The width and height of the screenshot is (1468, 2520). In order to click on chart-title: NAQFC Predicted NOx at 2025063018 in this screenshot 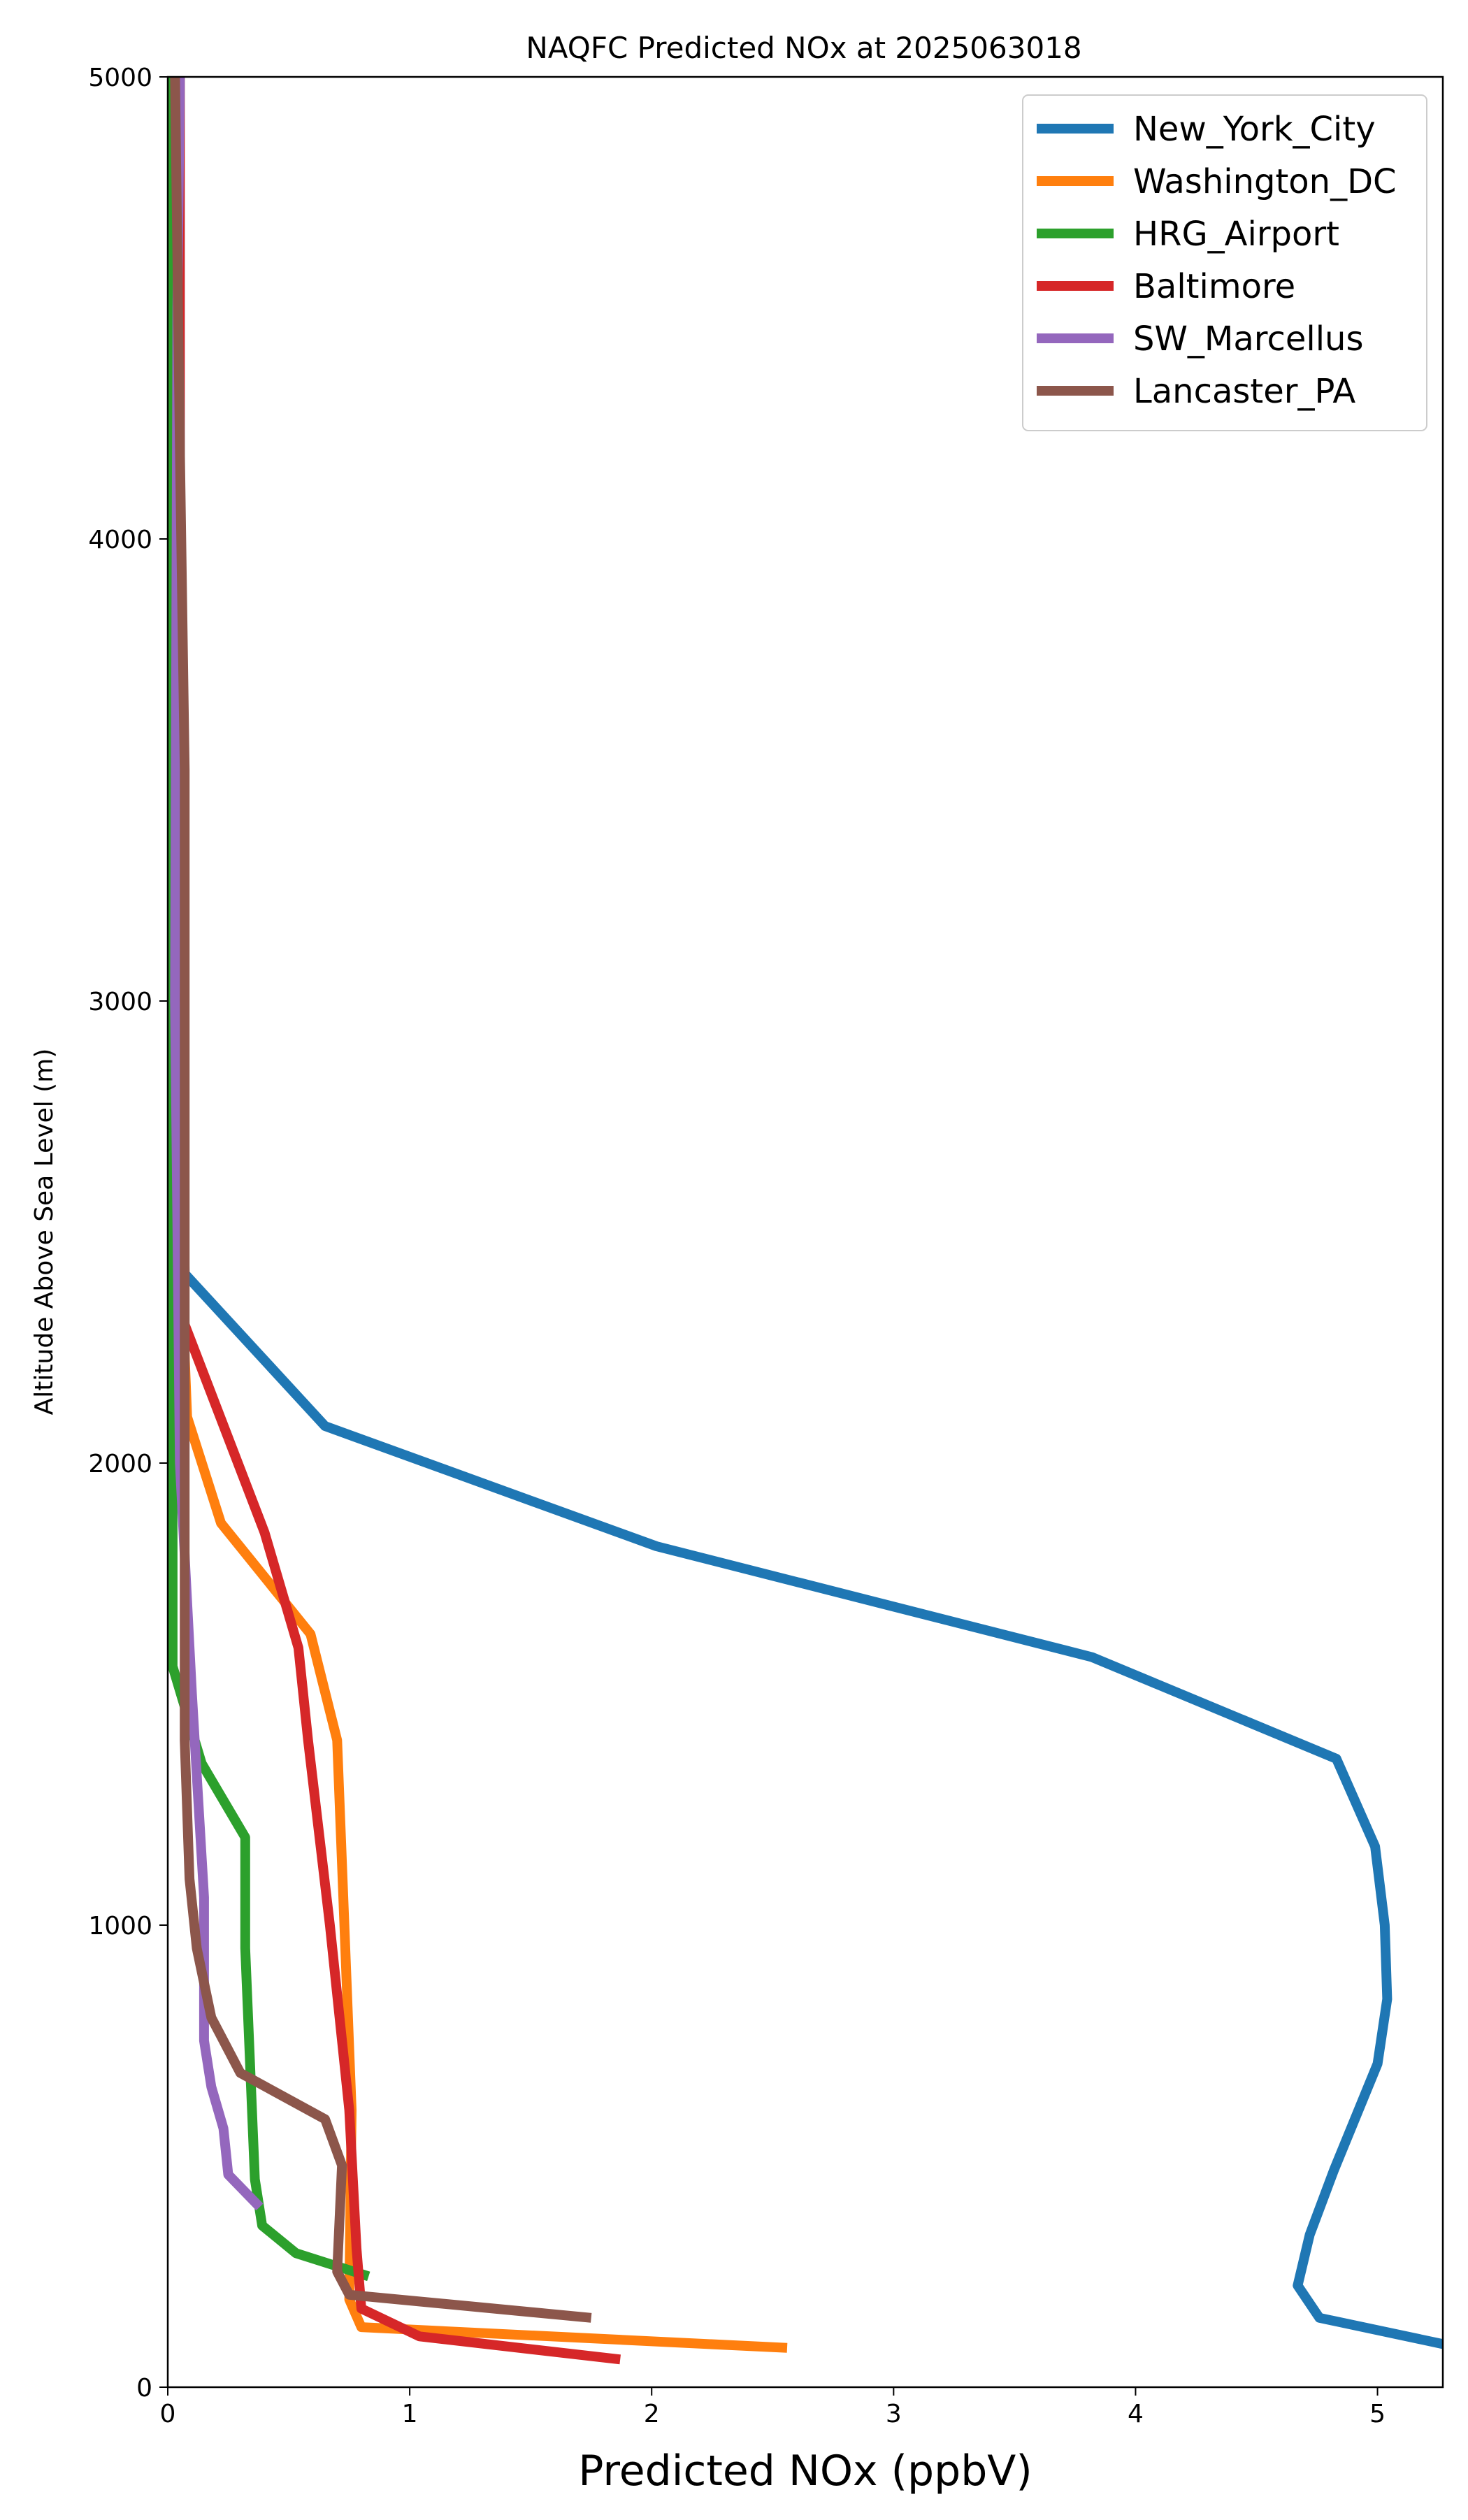, I will do `click(803, 48)`.